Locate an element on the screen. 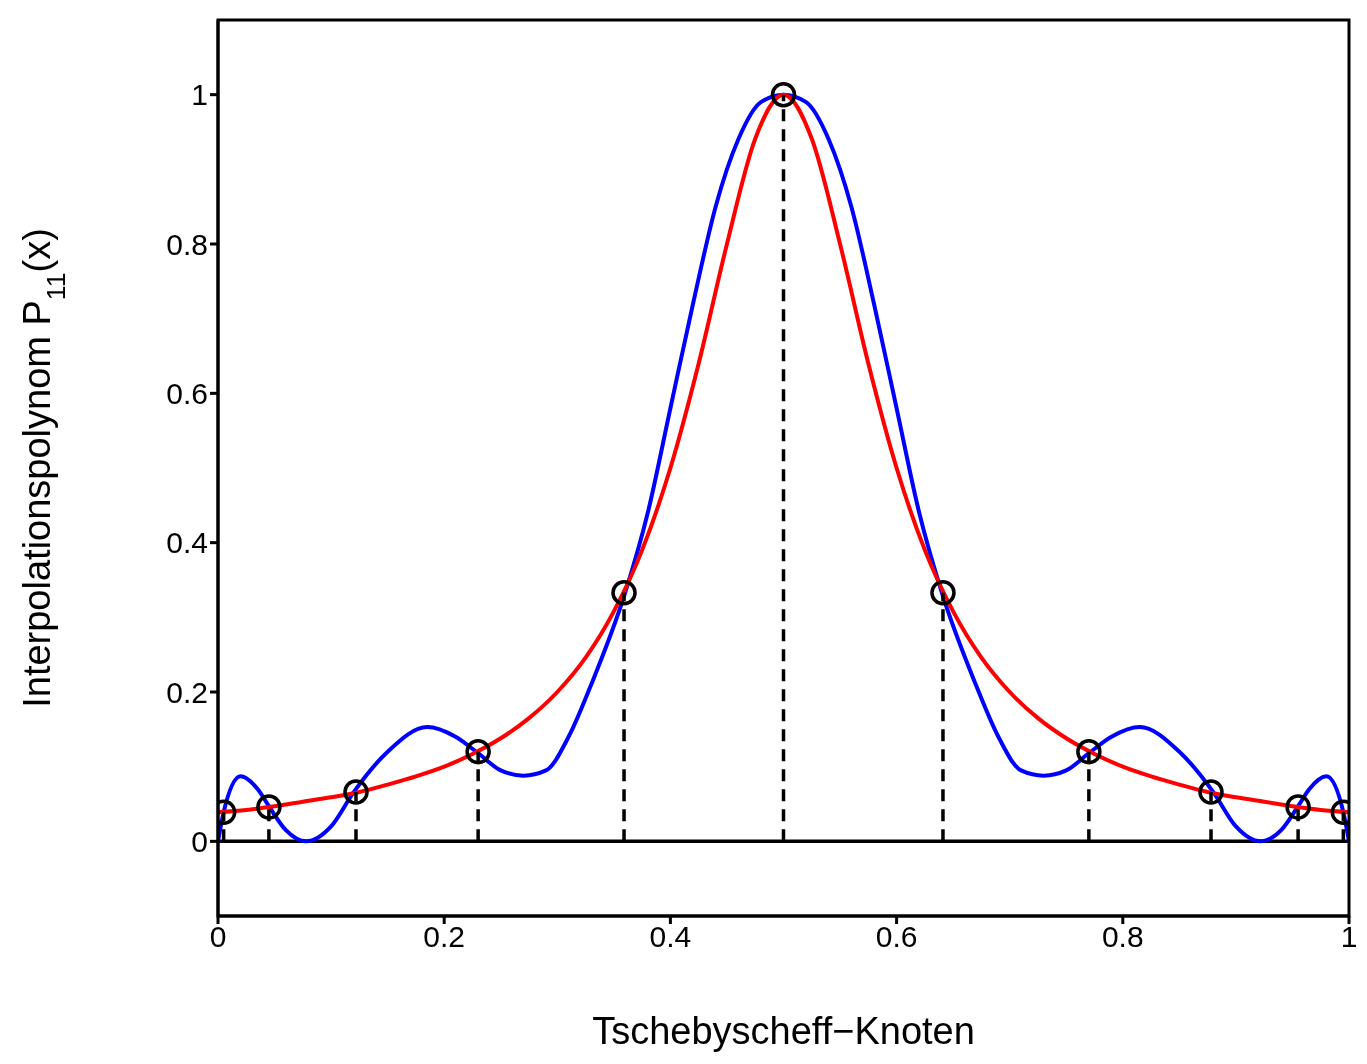 This screenshot has height=1064, width=1367. x-tick-label: 1 is located at coordinates (1349, 937).